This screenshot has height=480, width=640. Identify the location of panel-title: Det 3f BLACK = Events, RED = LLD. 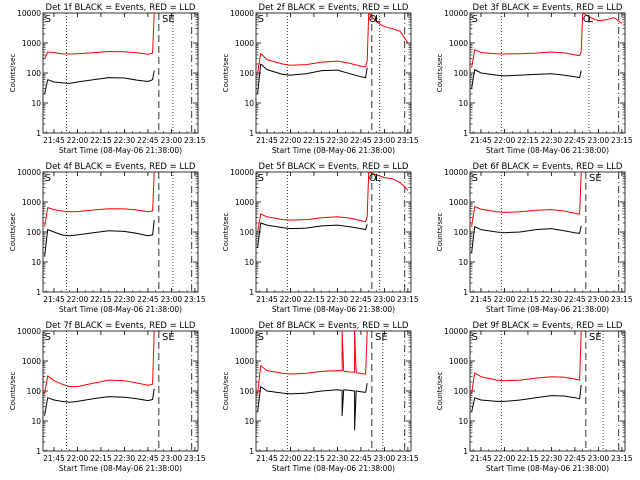
(548, 8).